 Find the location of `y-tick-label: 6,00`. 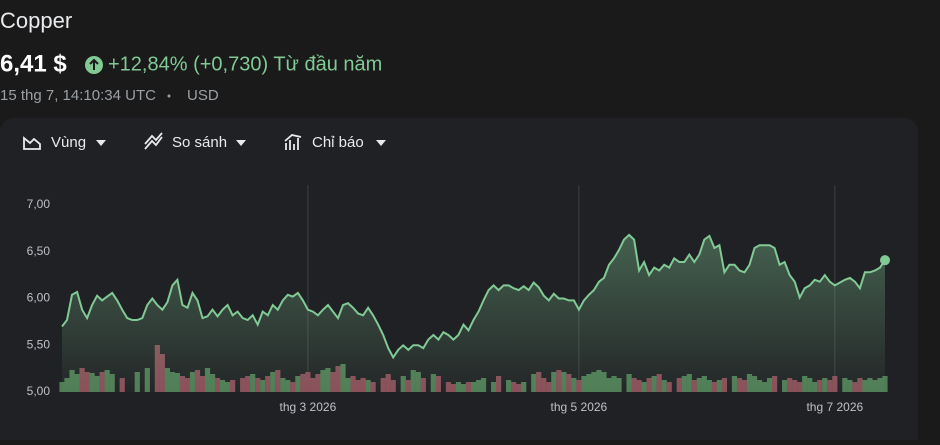

y-tick-label: 6,00 is located at coordinates (39, 298).